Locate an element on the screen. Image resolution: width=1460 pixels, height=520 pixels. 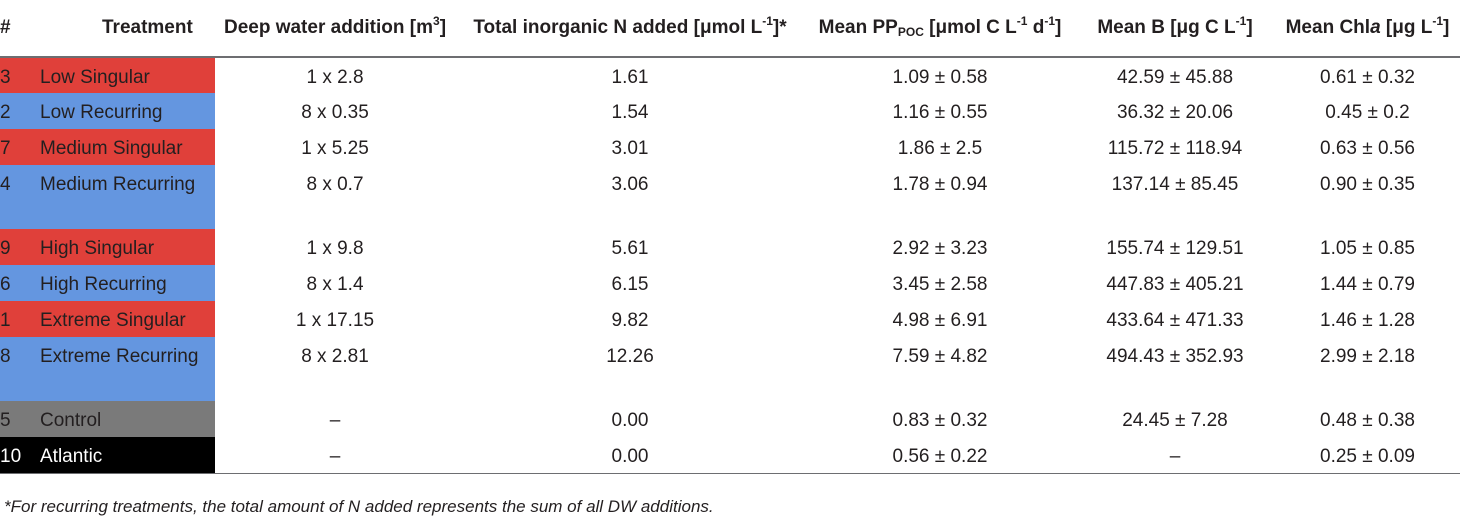
row-mean-pp: 1.16 ± 0.55 is located at coordinates (940, 112).